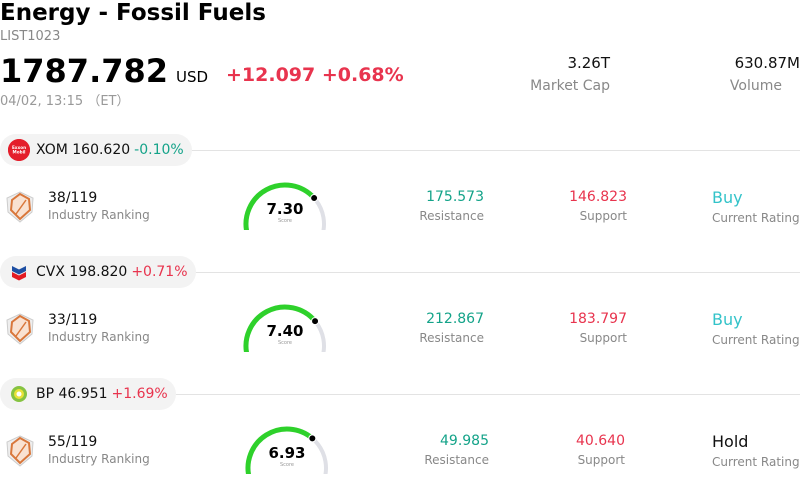 This screenshot has width=800, height=488. I want to click on stock-ticker: CVX, so click(50, 272).